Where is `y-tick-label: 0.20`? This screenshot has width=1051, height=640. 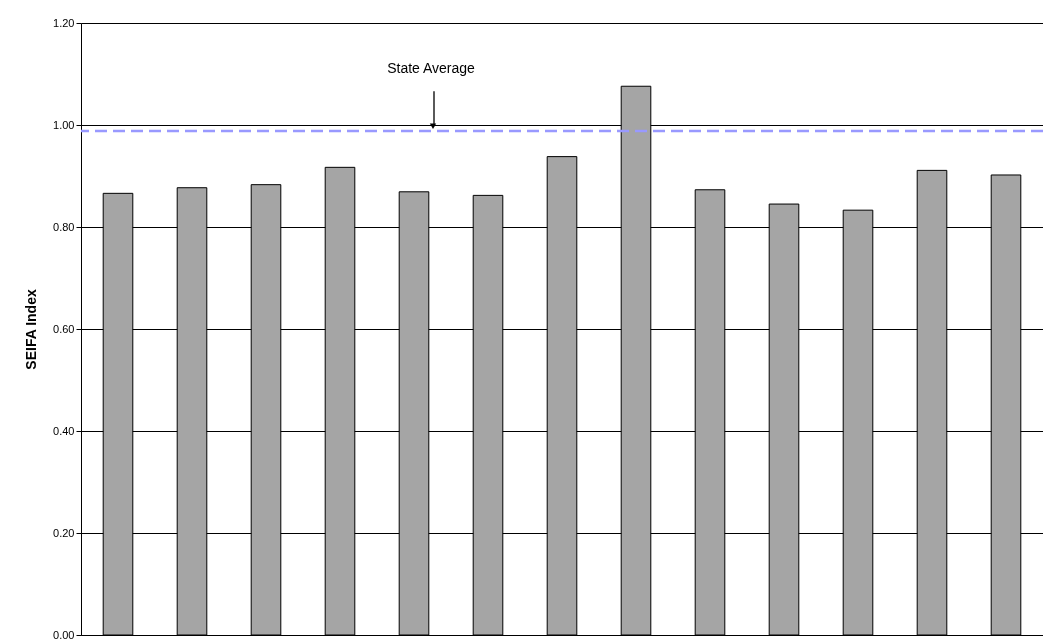
y-tick-label: 0.20 is located at coordinates (64, 532).